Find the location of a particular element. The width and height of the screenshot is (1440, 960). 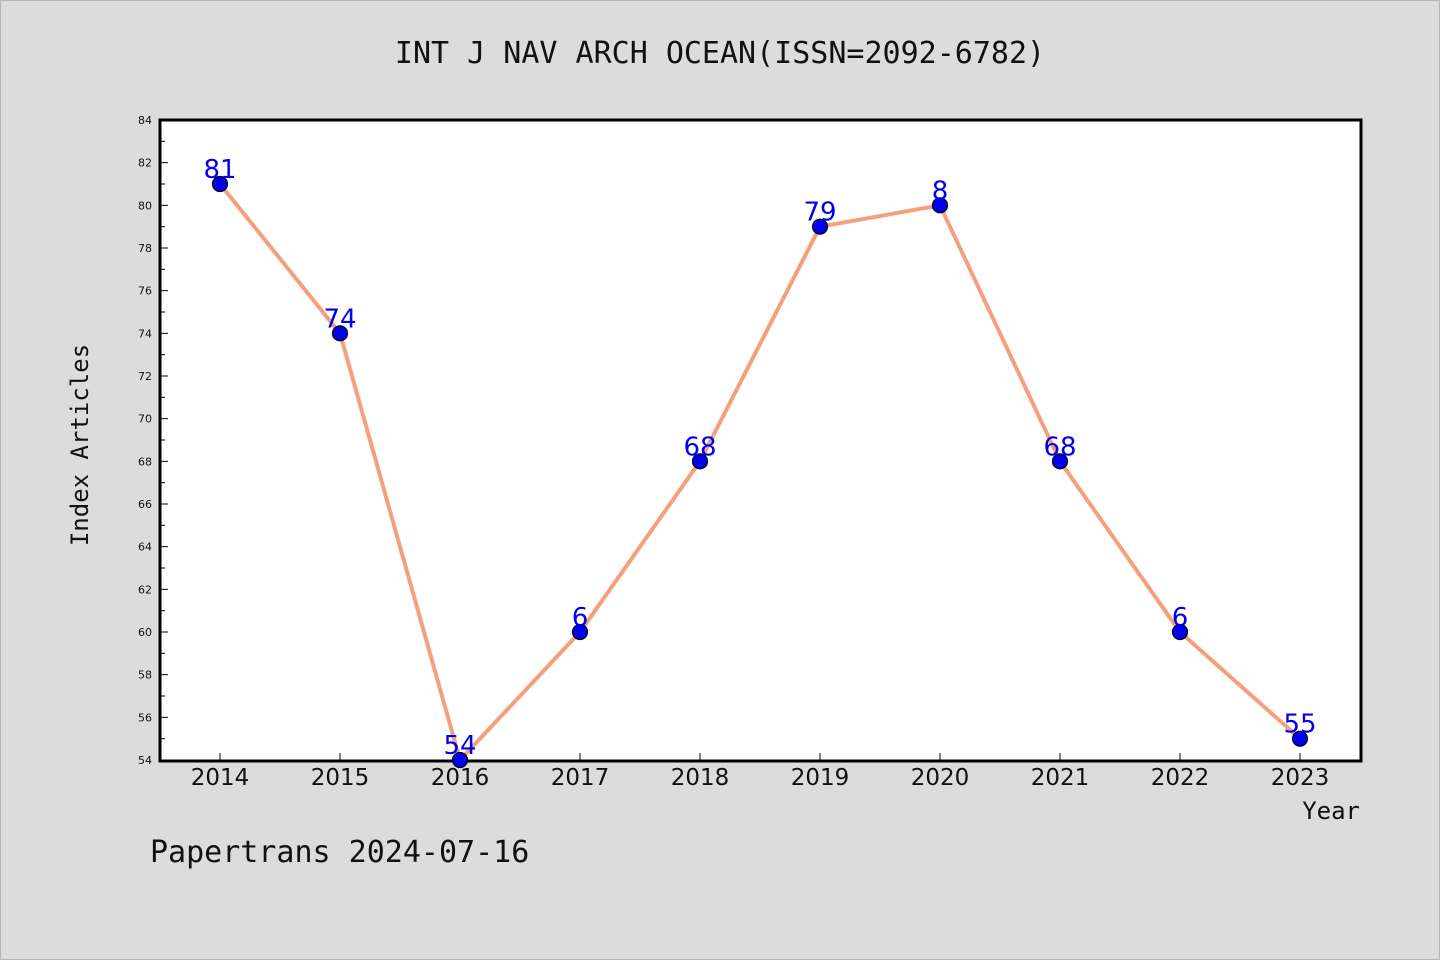

x-tick-label: 2021 is located at coordinates (1060, 778).